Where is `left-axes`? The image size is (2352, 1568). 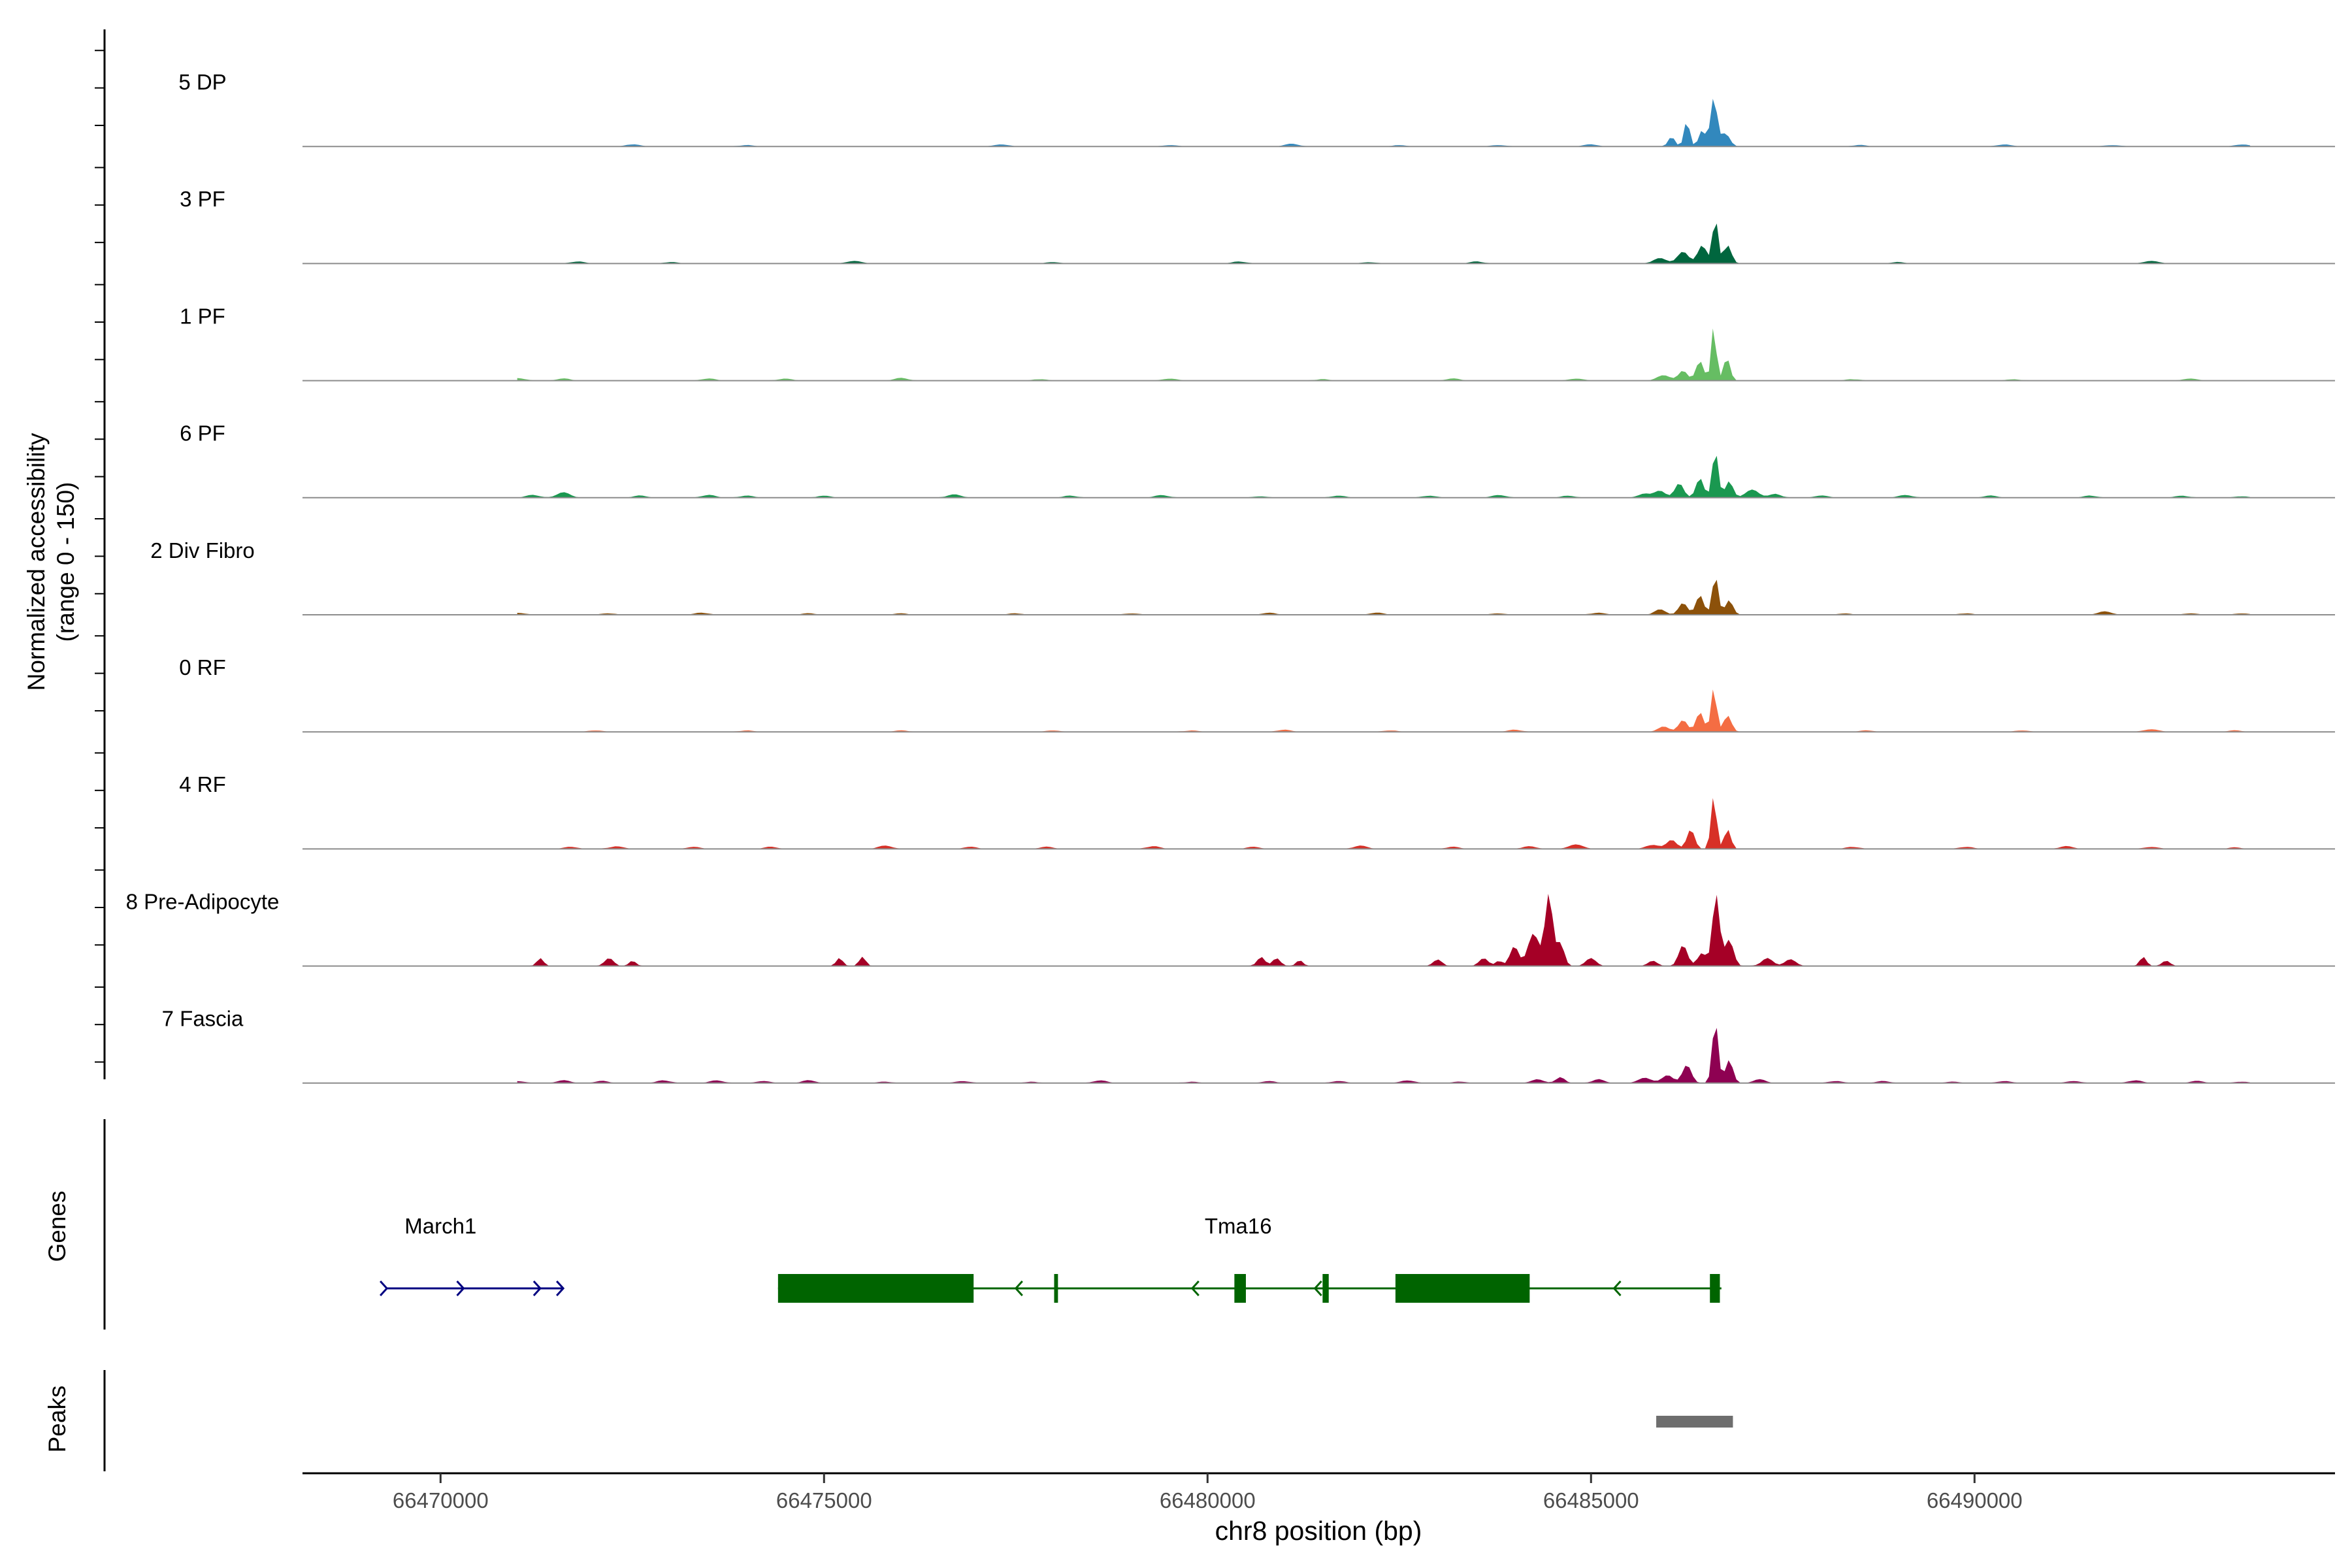
left-axes is located at coordinates (100, 554).